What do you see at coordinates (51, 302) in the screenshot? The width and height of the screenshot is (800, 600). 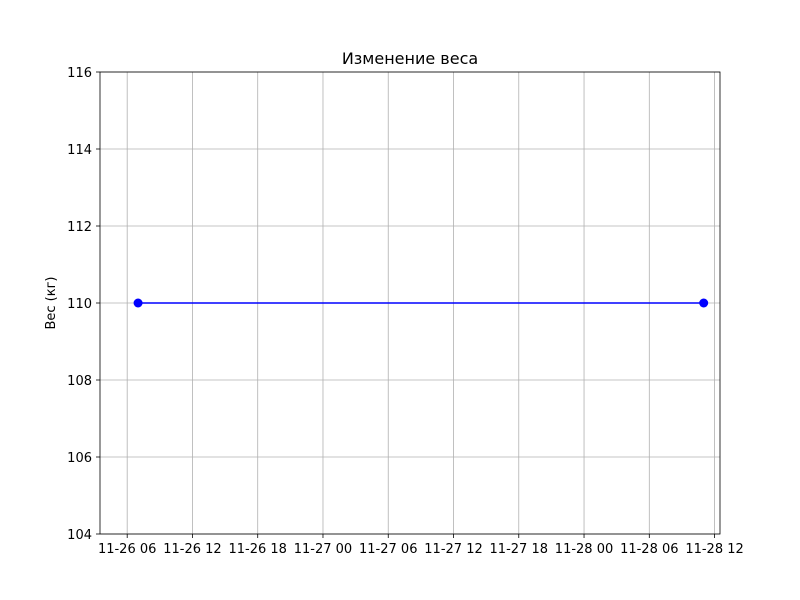 I see `y-axis-label: Вес (кг)` at bounding box center [51, 302].